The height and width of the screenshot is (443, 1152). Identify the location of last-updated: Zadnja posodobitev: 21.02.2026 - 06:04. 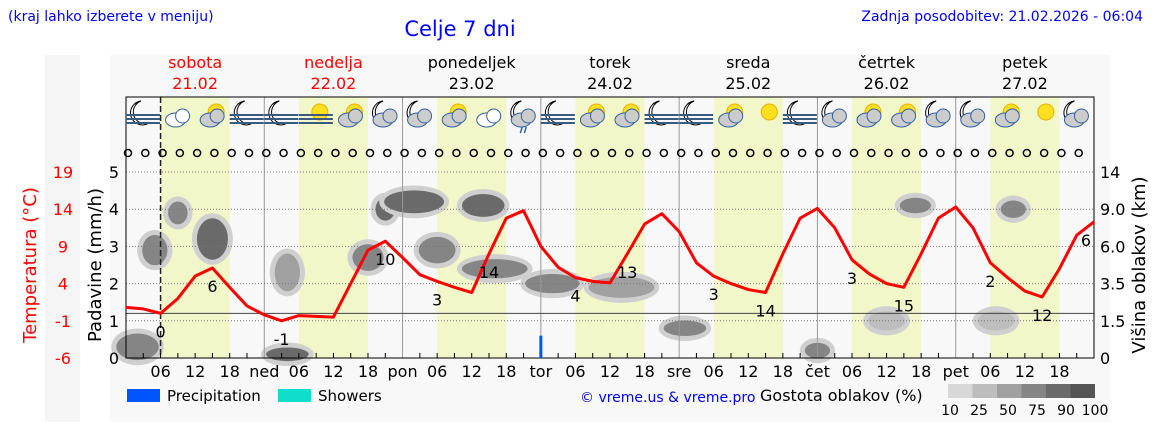
(1002, 17).